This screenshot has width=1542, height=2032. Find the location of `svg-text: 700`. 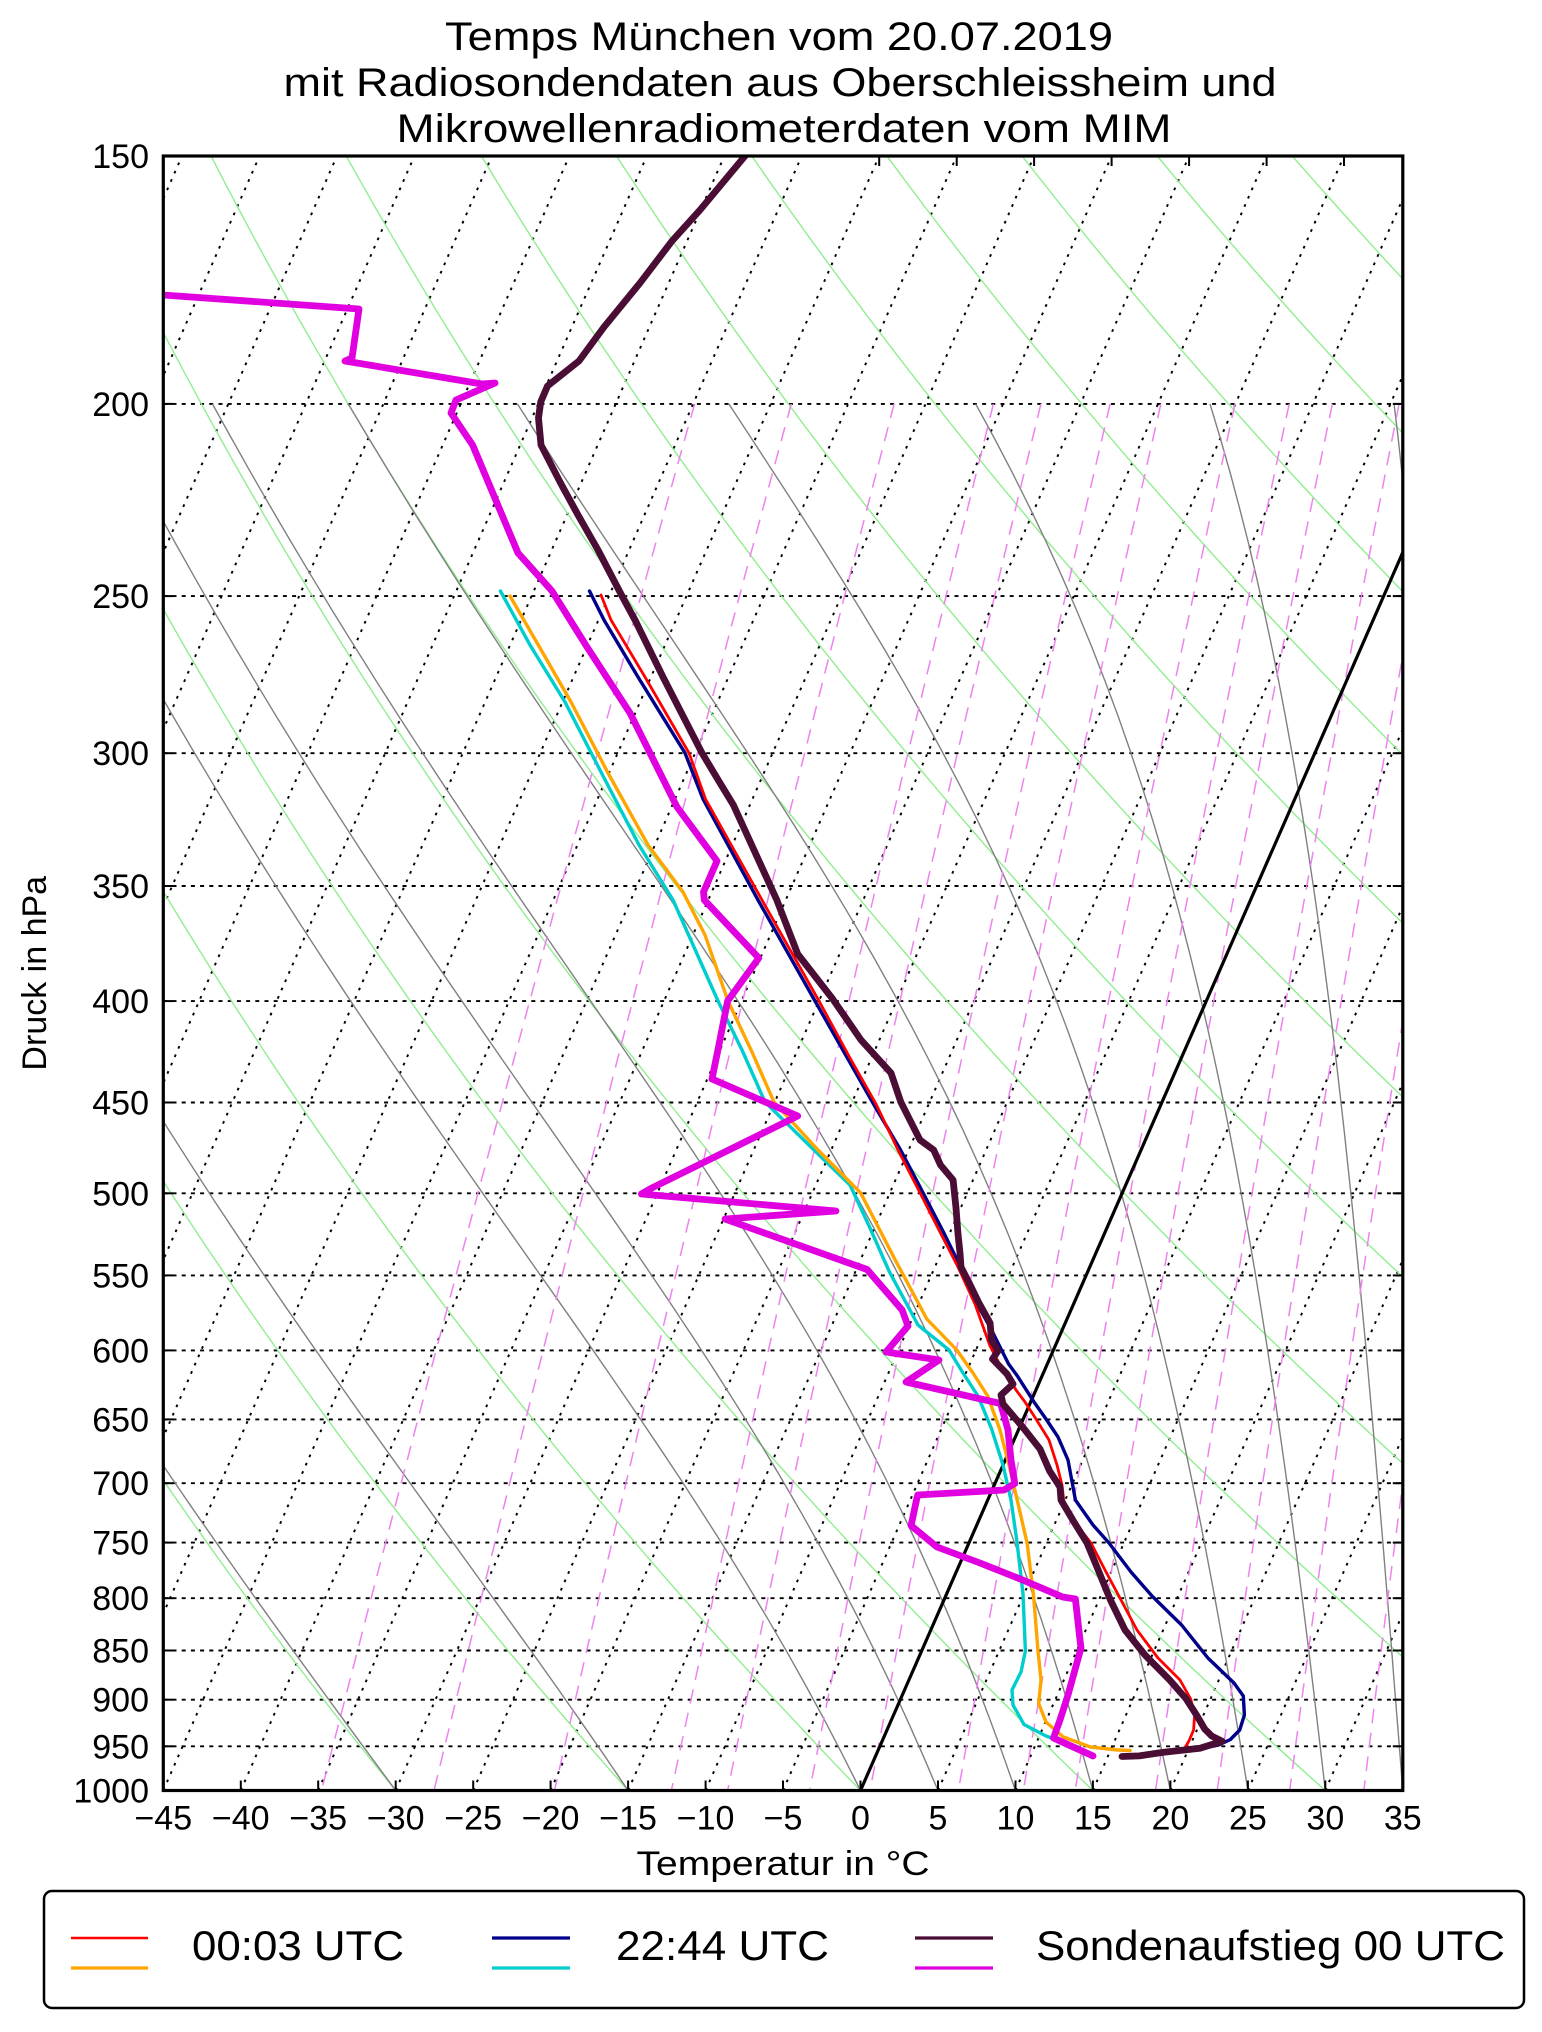

svg-text: 700 is located at coordinates (120, 1484).